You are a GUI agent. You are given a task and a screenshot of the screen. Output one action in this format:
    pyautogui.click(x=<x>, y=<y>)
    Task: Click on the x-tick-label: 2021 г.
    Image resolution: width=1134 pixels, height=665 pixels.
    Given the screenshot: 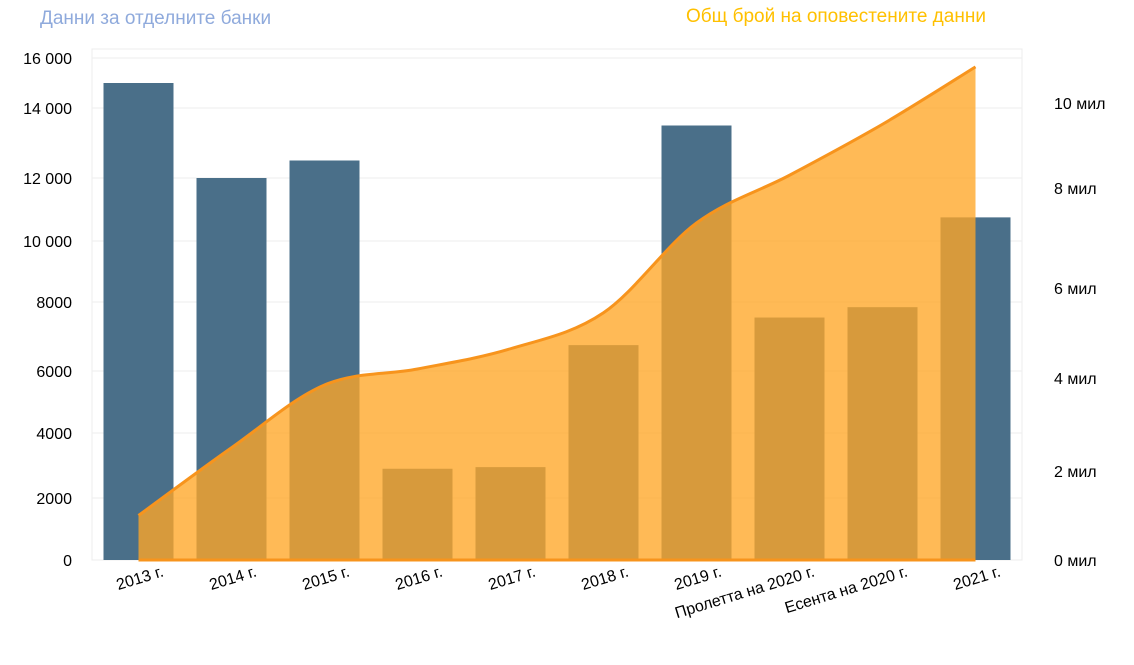 What is the action you would take?
    pyautogui.click(x=976, y=579)
    